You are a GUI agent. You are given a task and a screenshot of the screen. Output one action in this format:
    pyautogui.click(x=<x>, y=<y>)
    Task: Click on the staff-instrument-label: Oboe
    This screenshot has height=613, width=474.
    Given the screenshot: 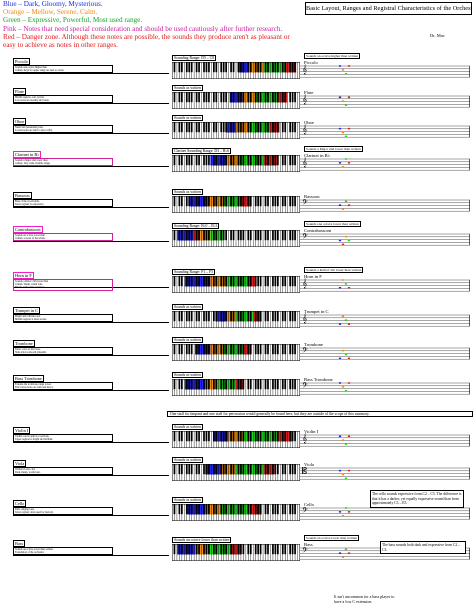 What is the action you would take?
    pyautogui.click(x=309, y=122)
    